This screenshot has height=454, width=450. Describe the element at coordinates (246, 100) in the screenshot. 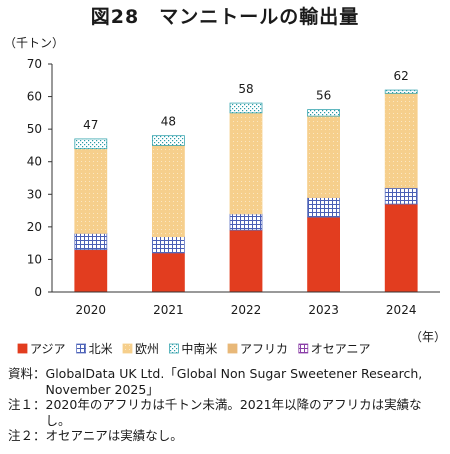

I see `total-labels: 47 48 58 56 62` at that location.